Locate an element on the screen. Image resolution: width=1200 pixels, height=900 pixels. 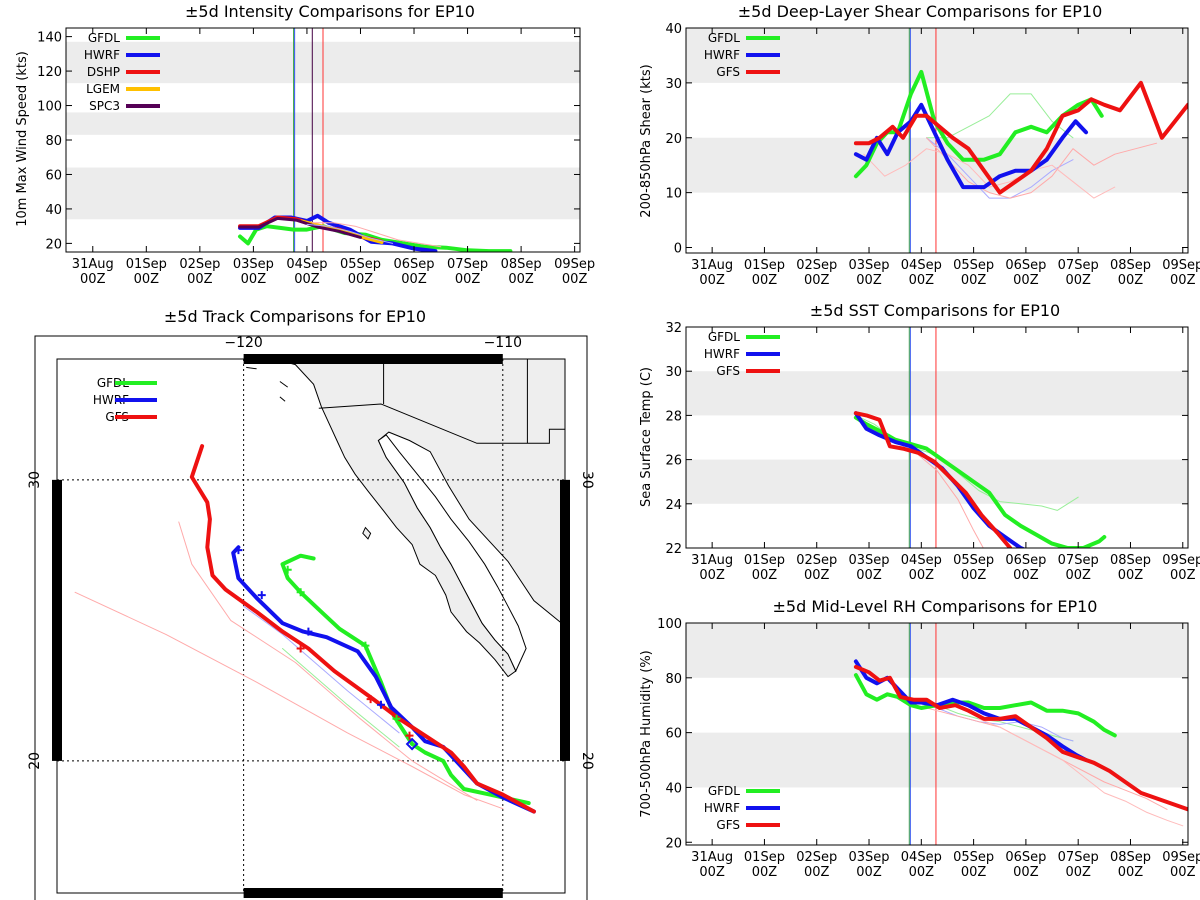
rh-title: ±5d Mid-Level RH Comparisons for EP10 is located at coordinates (935, 606).